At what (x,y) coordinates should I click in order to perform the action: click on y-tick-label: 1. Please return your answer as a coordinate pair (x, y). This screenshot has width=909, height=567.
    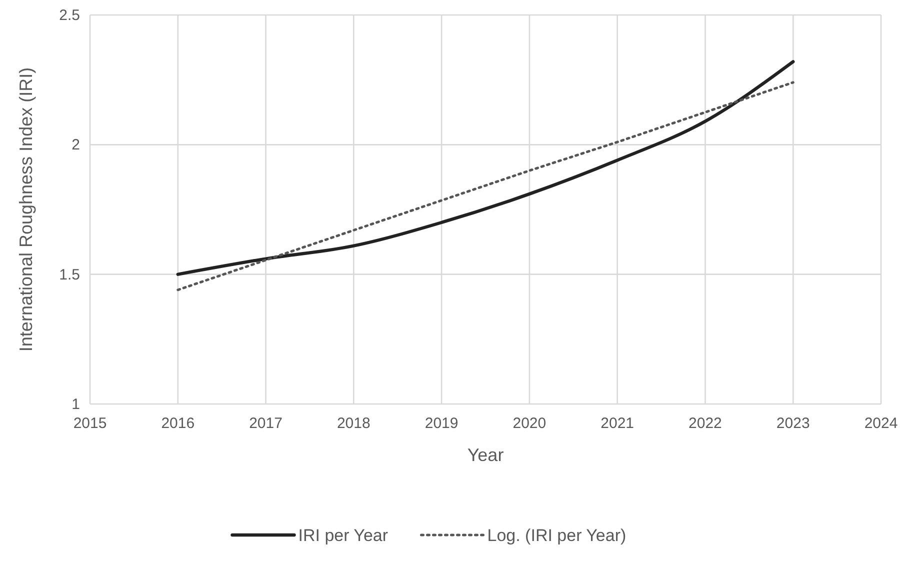
    Looking at the image, I should click on (76, 404).